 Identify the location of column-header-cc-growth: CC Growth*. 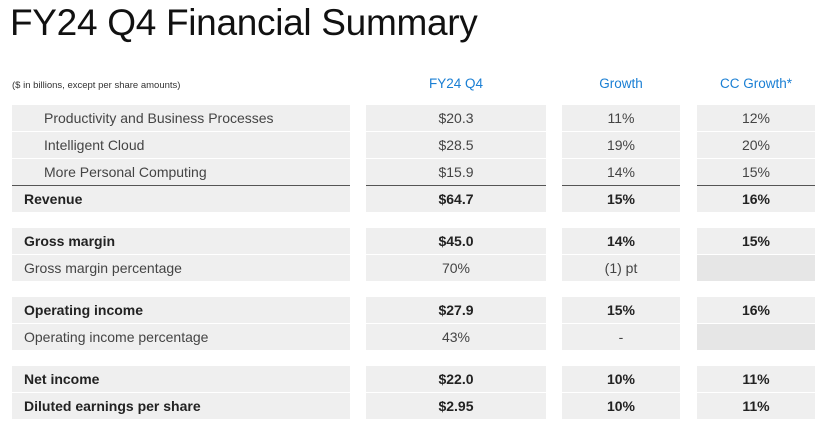
(755, 83).